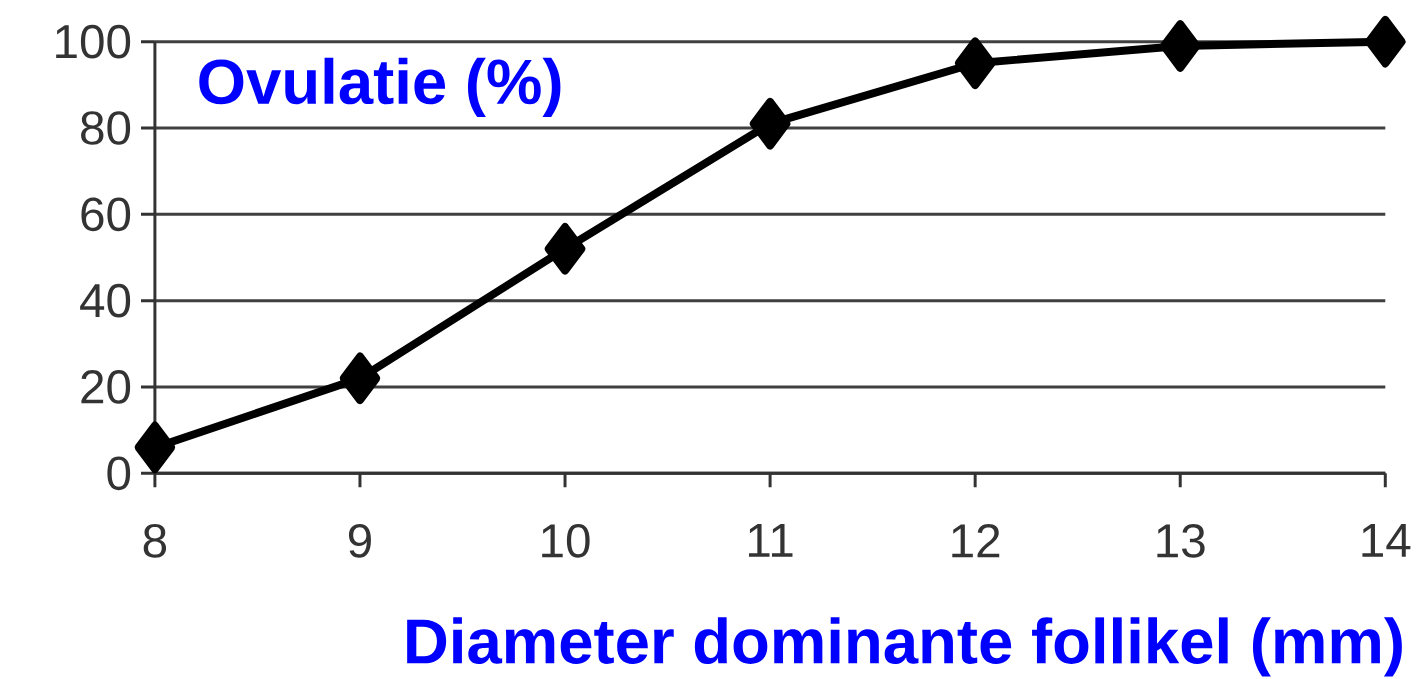 This screenshot has width=1421, height=679. What do you see at coordinates (155, 541) in the screenshot?
I see `x-tick-label: 8` at bounding box center [155, 541].